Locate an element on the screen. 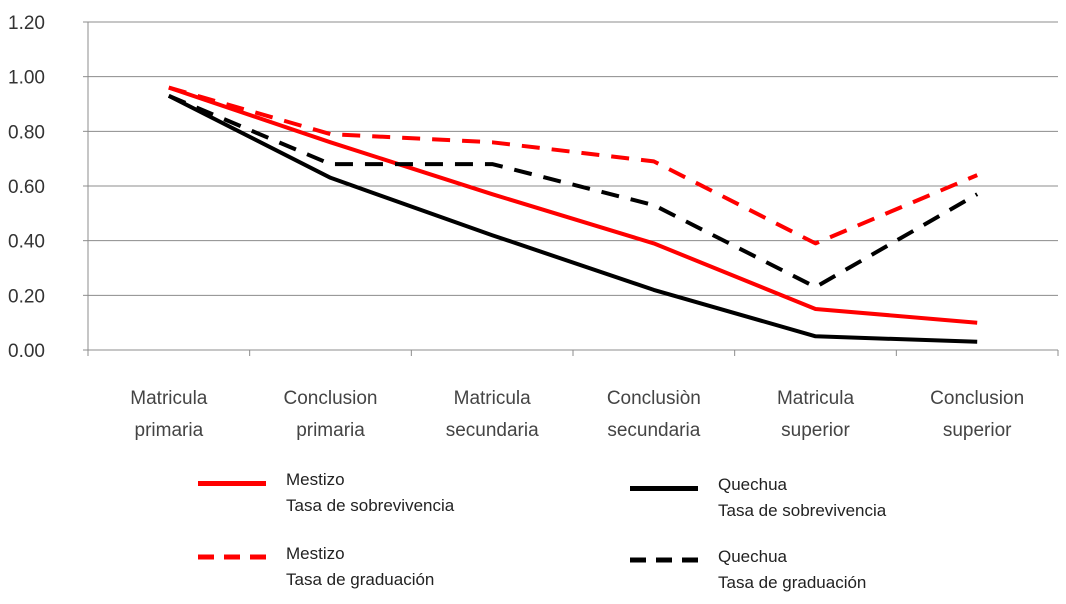 Image resolution: width=1066 pixels, height=604 pixels. y-tick-label: 1.20 is located at coordinates (26, 23).